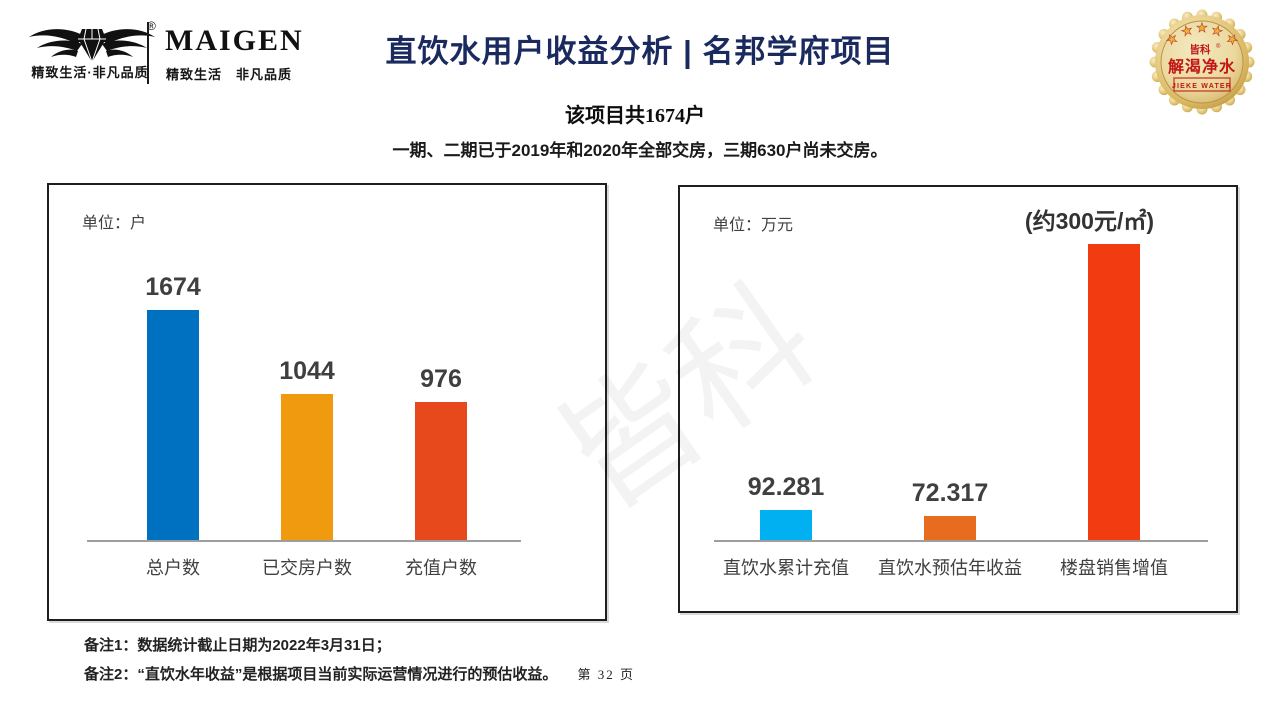 Image resolution: width=1280 pixels, height=720 pixels. Describe the element at coordinates (229, 74) in the screenshot. I see `logo-tagline-right: 精致生活 非凡品质` at that location.